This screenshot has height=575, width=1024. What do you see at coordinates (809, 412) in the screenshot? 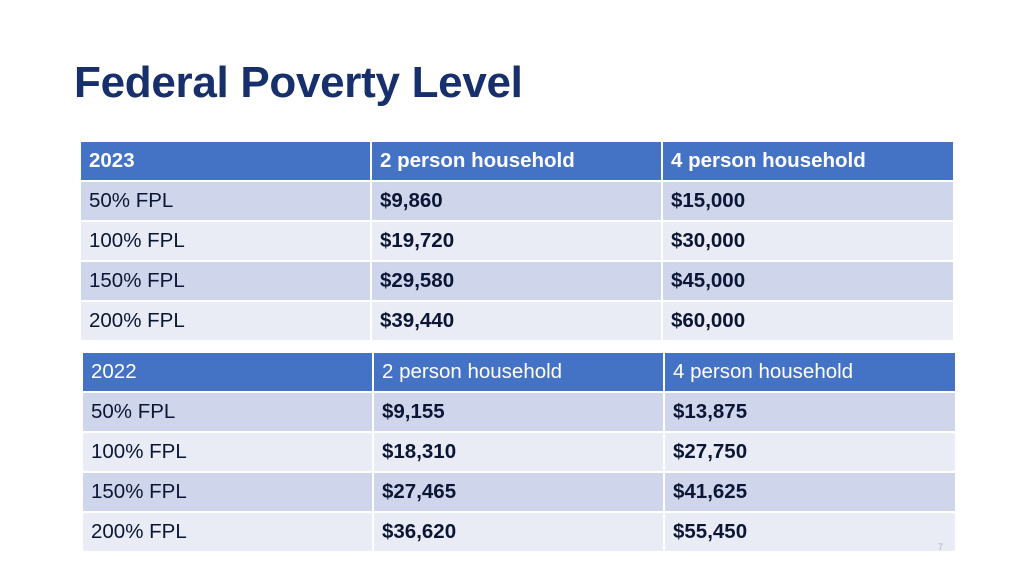
I see `amount-4-person: $13,875` at bounding box center [809, 412].